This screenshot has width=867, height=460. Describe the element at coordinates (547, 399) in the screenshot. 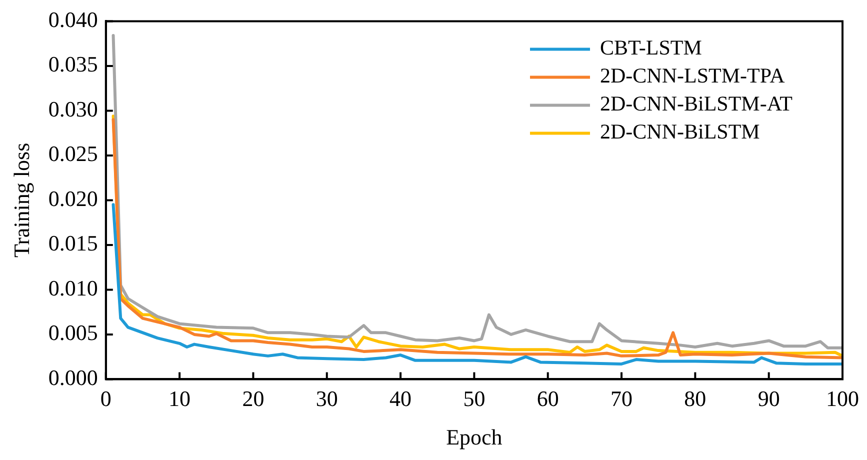

I see `x-tick-label: 60` at that location.